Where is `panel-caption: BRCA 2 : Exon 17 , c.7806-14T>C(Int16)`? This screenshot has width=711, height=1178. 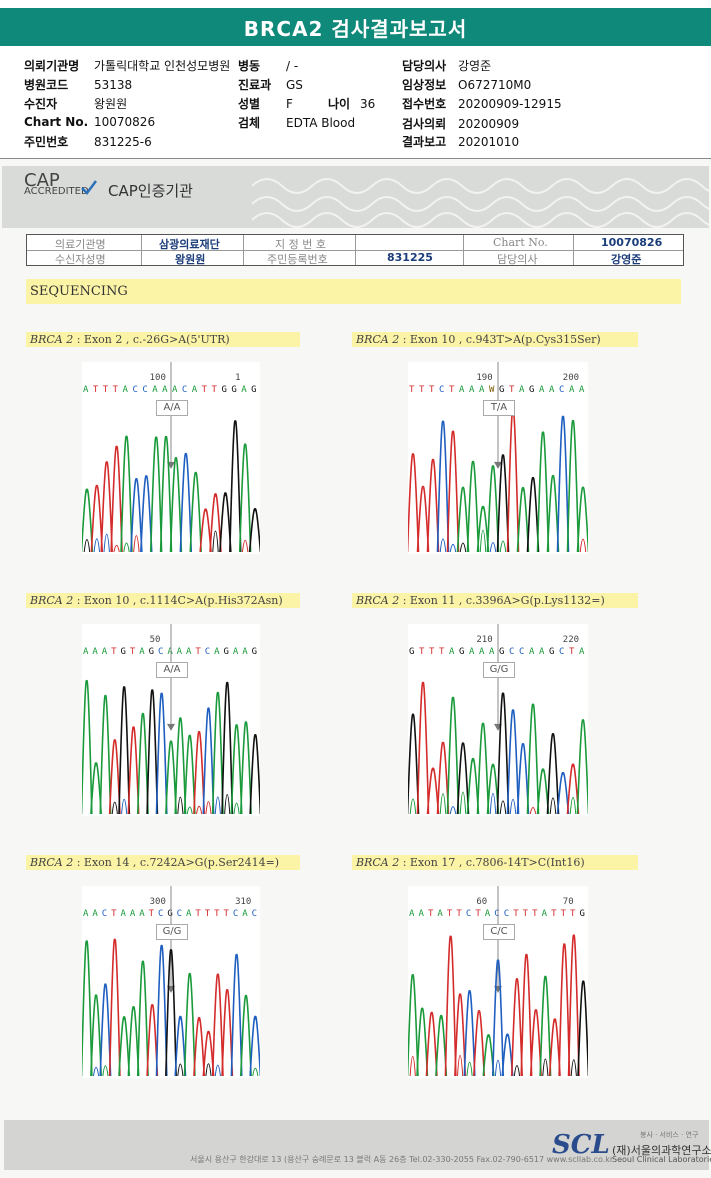
panel-caption: BRCA 2 : Exon 17 , c.7806-14T>C(Int16) is located at coordinates (495, 862).